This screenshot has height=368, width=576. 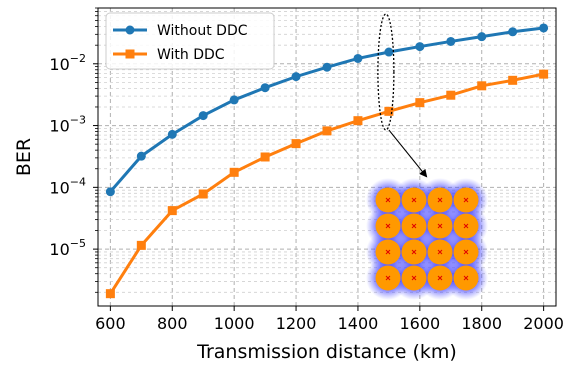 I want to click on legend: Without DDC With DDC, so click(x=190, y=41).